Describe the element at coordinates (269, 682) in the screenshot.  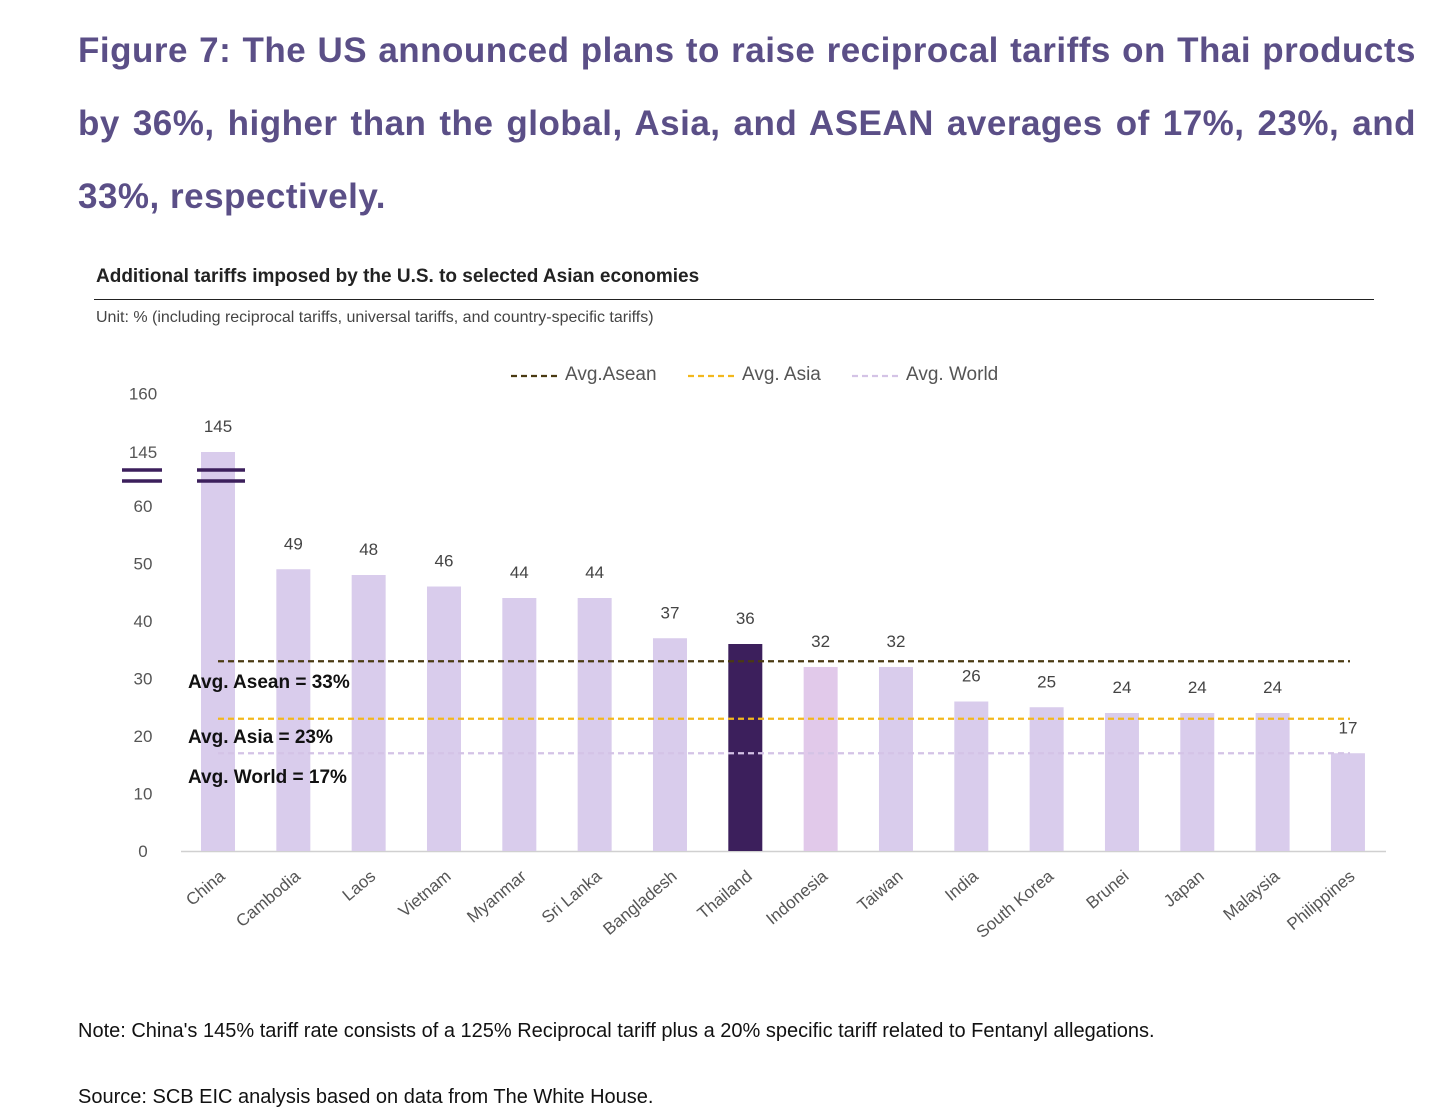
I see `reference-annotation: Avg. Asean = 33%` at that location.